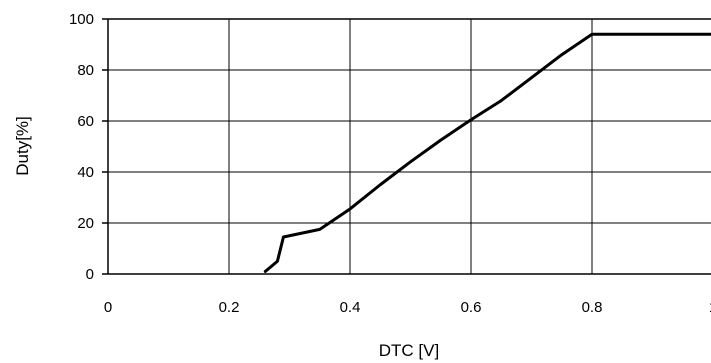 This screenshot has height=363, width=711. What do you see at coordinates (409, 350) in the screenshot?
I see `x-axis-title: DTC [V]` at bounding box center [409, 350].